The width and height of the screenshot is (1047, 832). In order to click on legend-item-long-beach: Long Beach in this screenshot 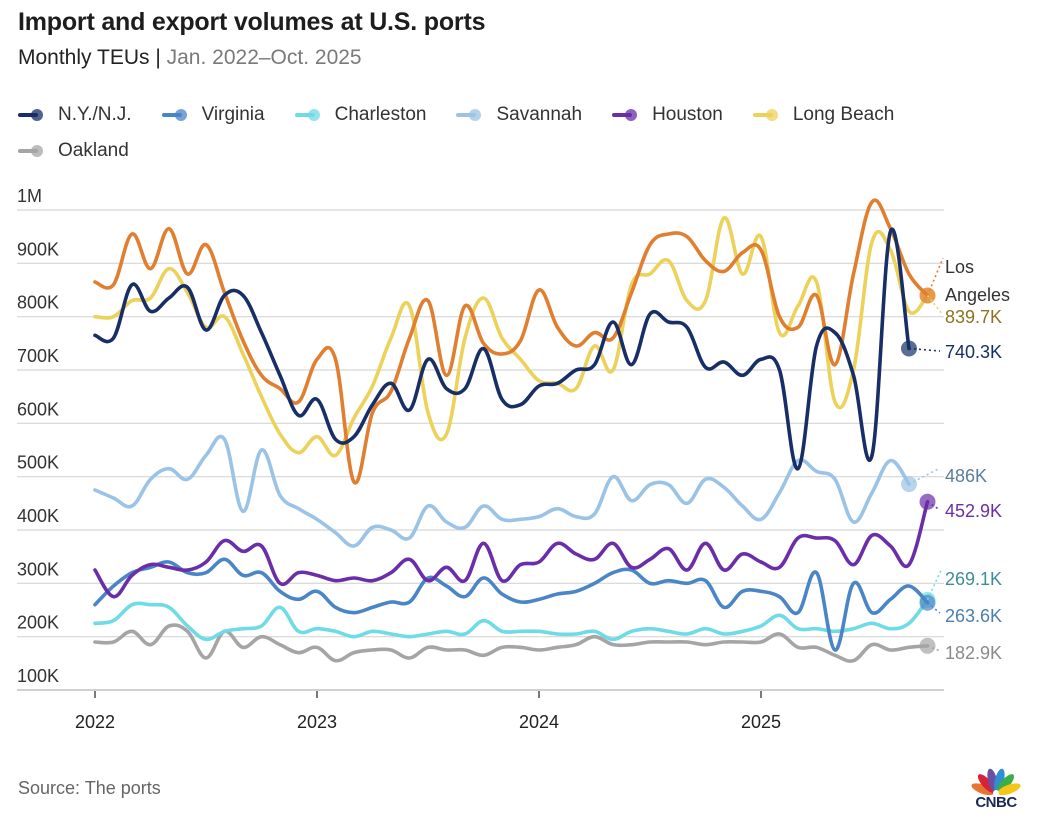, I will do `click(823, 115)`.